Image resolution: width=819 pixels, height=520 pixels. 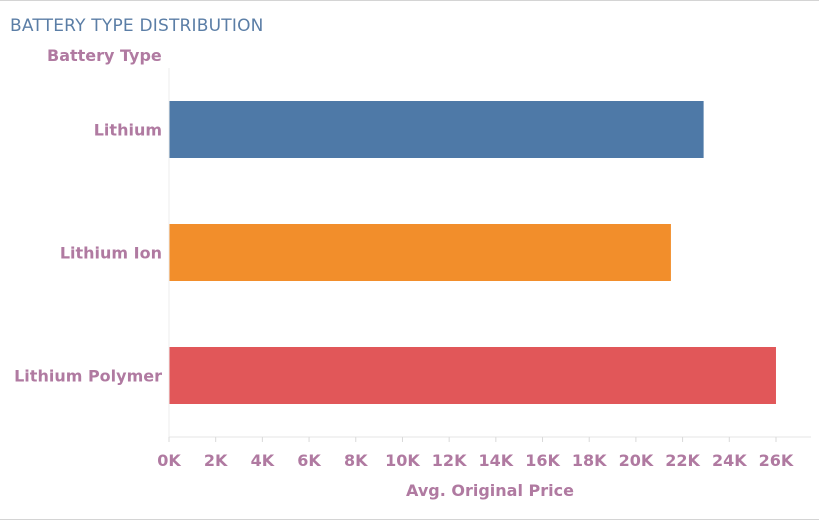 I want to click on x-tick-label: 16K, so click(x=542, y=460).